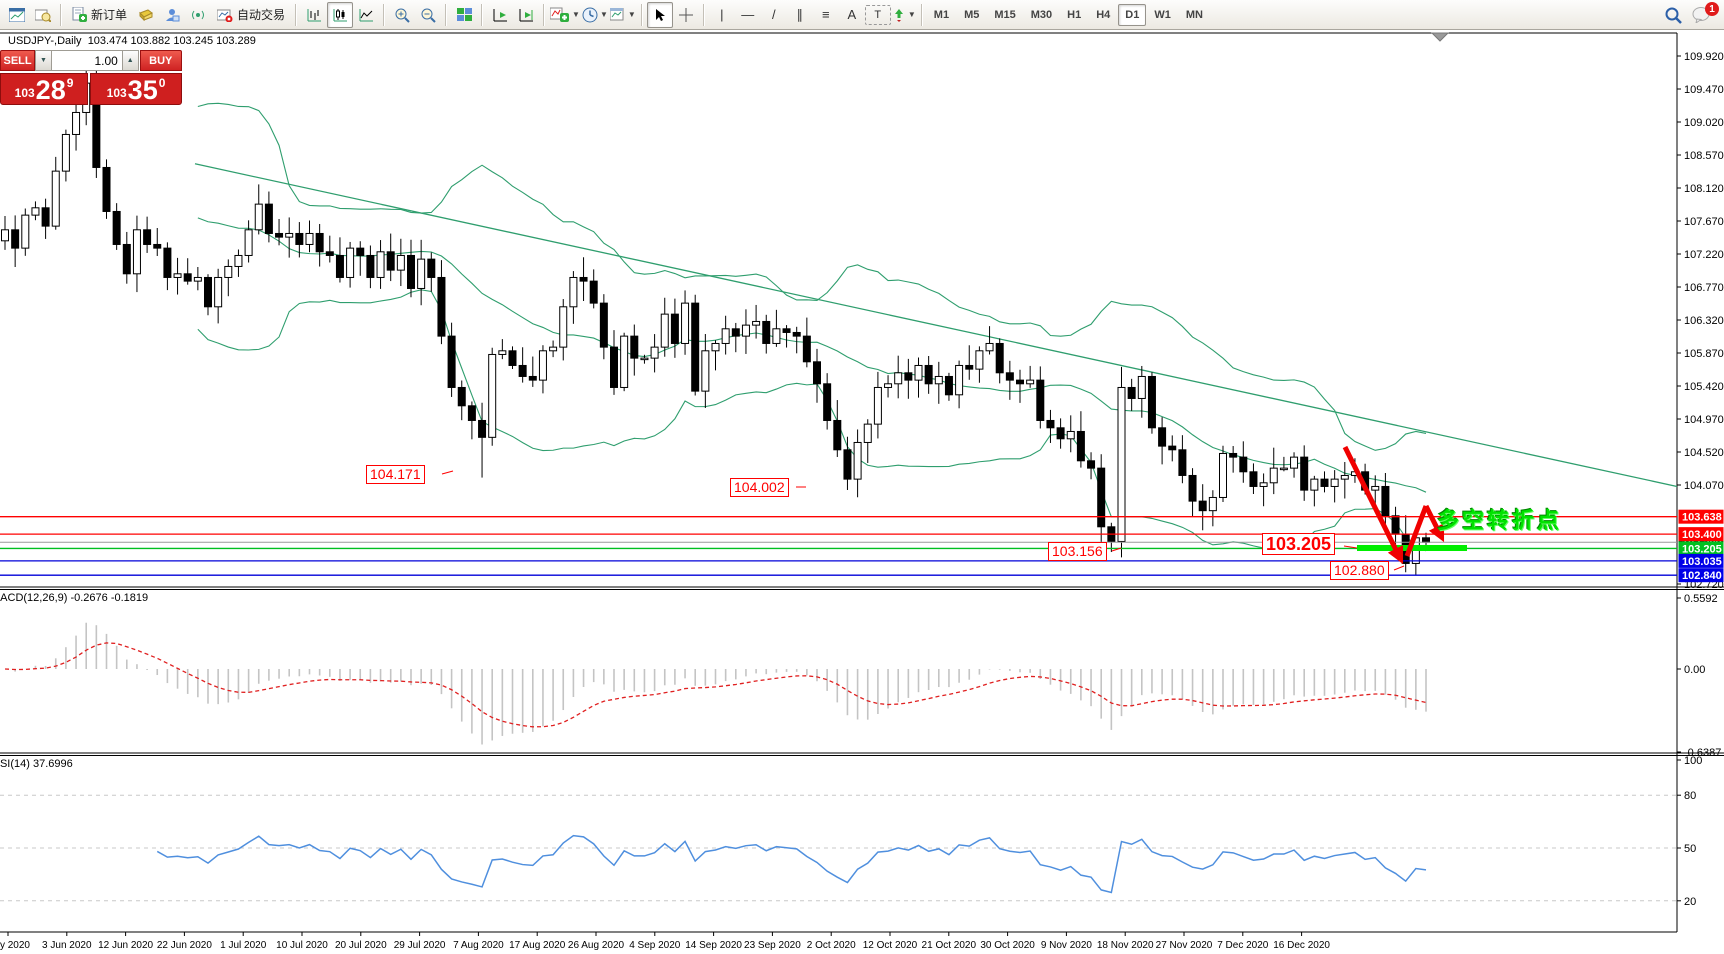 This screenshot has height=954, width=1724. What do you see at coordinates (1359, 570) in the screenshot?
I see `price-annotation: 102.880` at bounding box center [1359, 570].